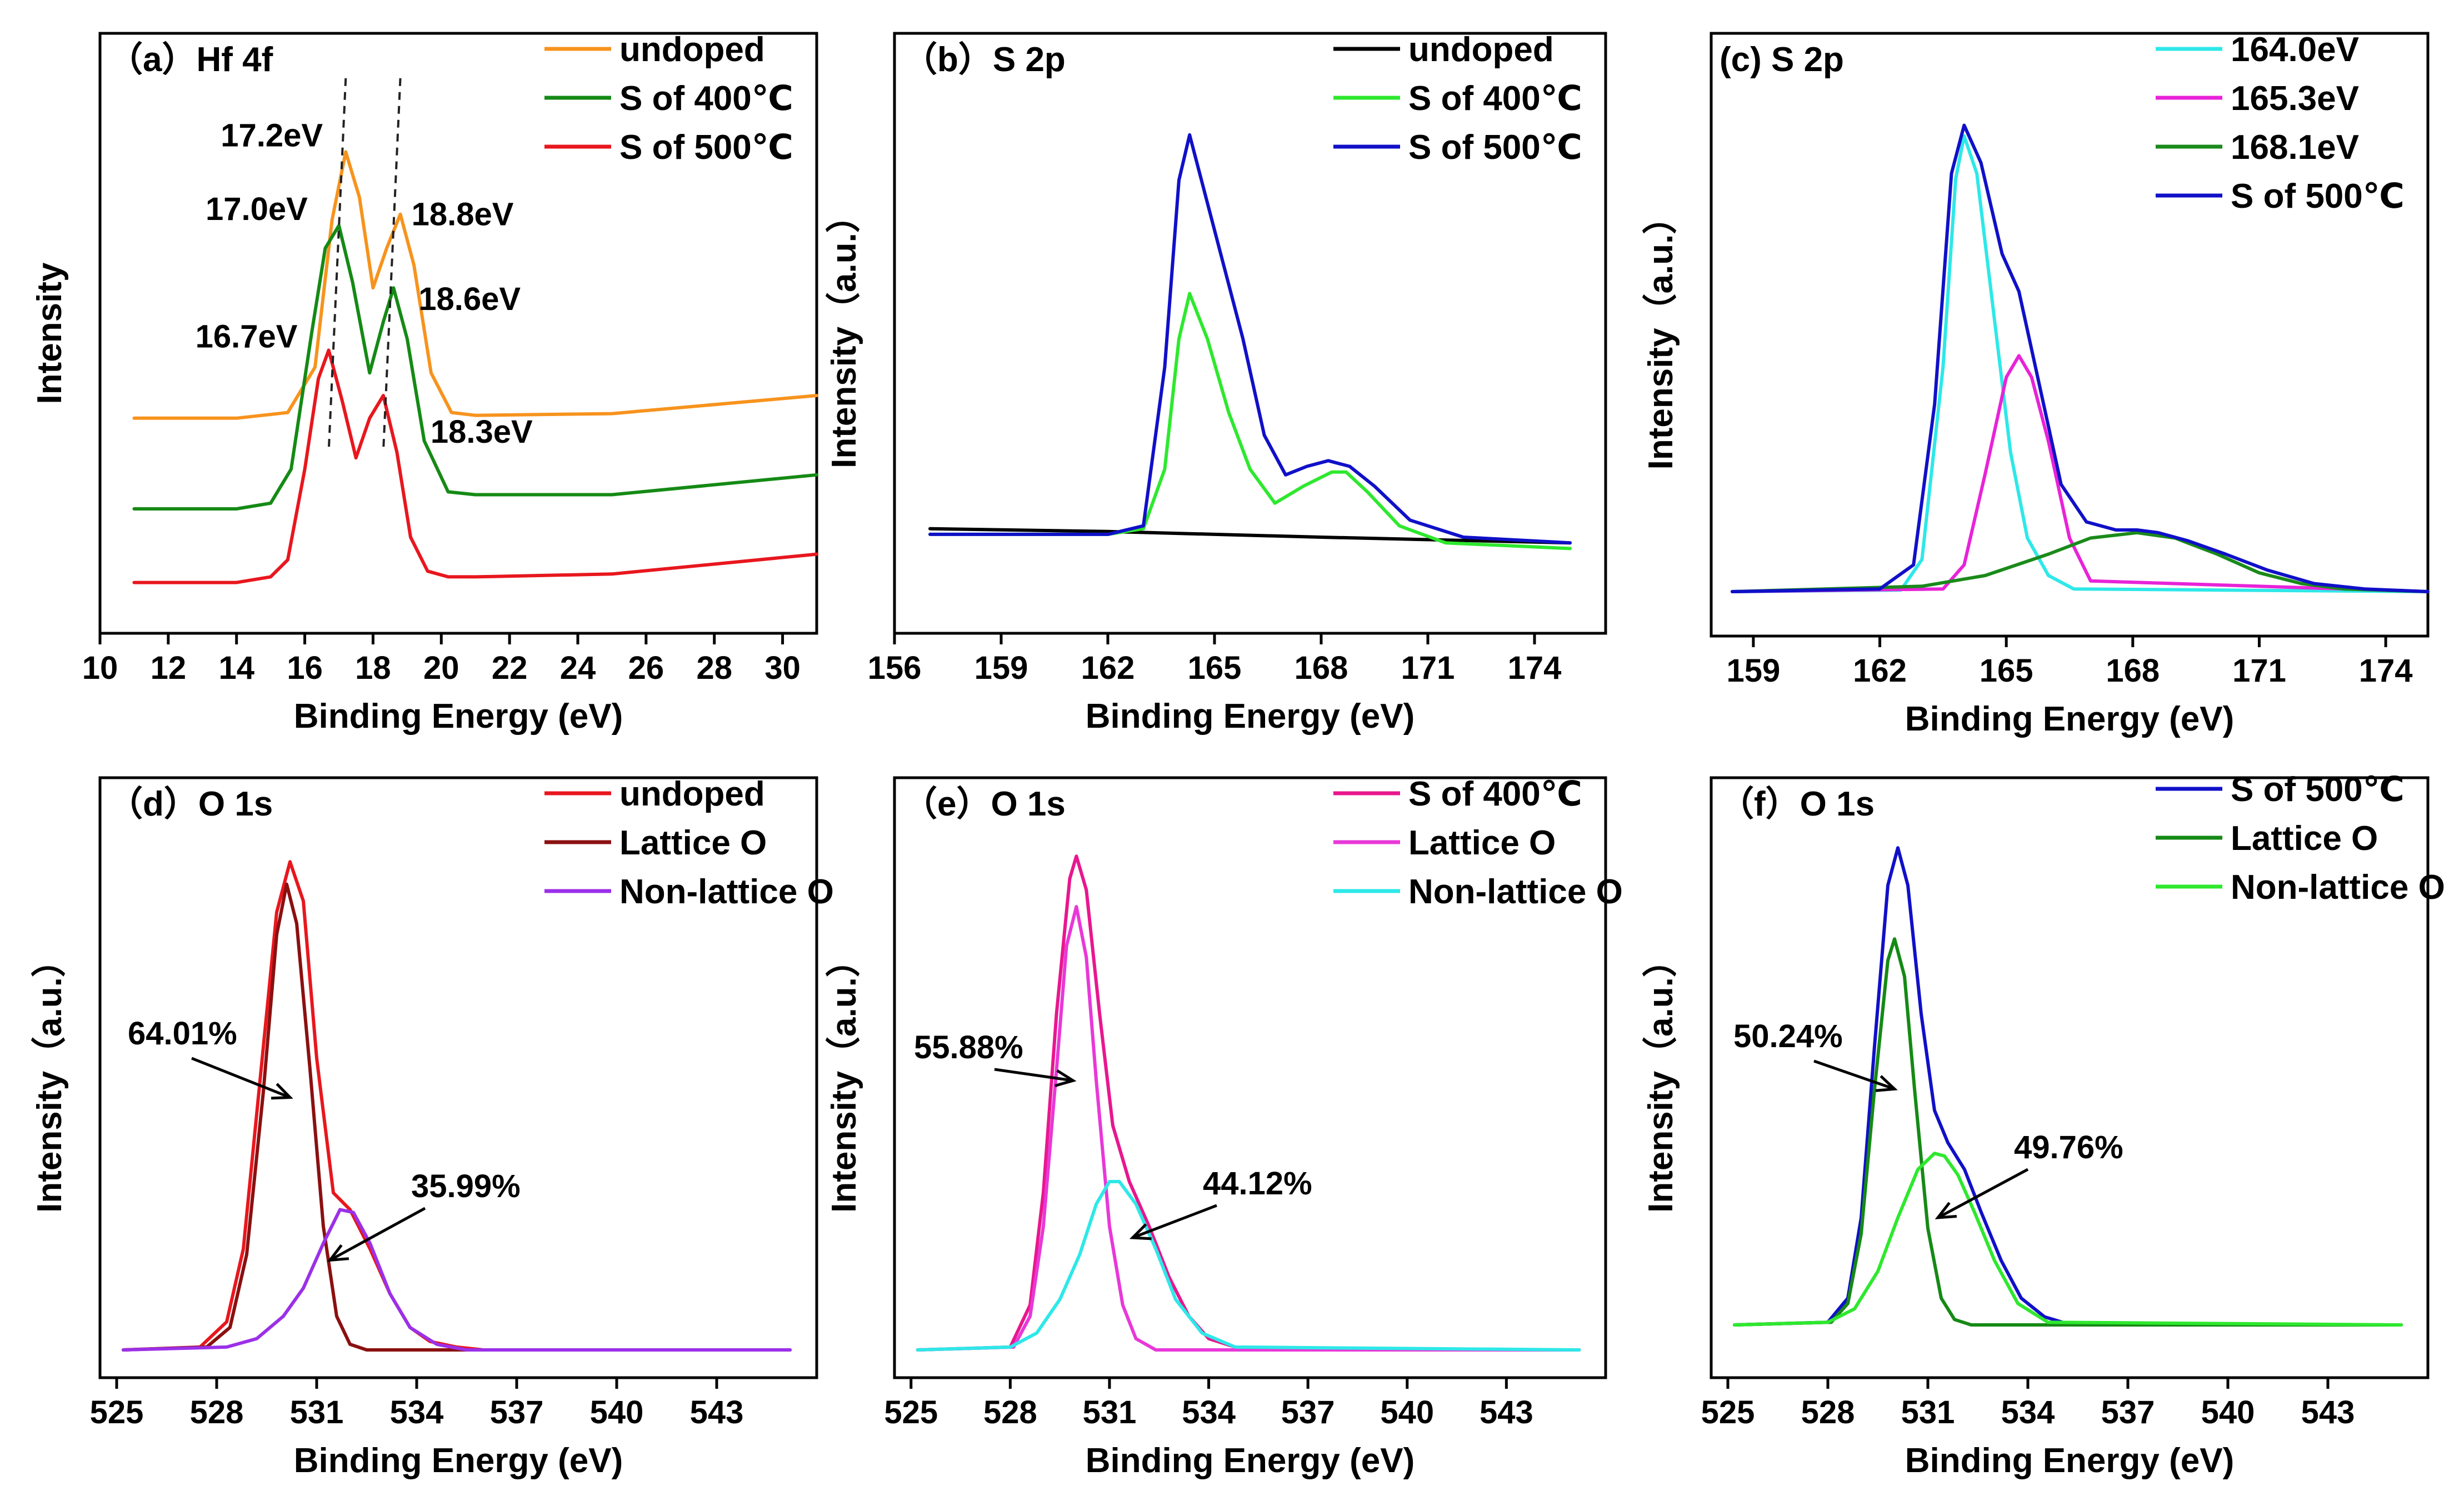 The height and width of the screenshot is (1511, 2464). I want to click on x-tick-label: 28, so click(714, 668).